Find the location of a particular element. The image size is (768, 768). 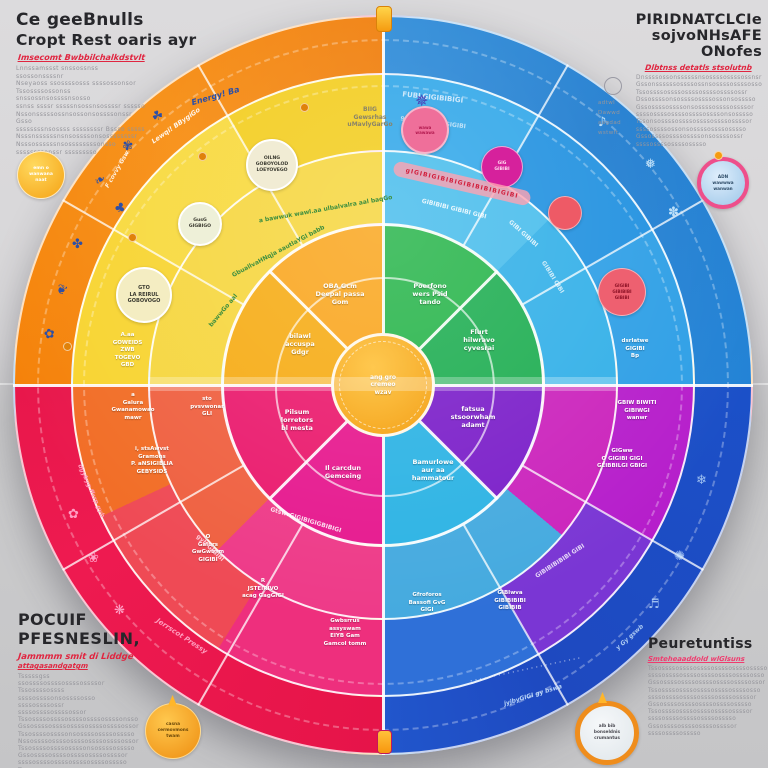

ring-label-gbiw: GBIW BIWITI GIBIWGI wanwr is located at coordinates (637, 411).